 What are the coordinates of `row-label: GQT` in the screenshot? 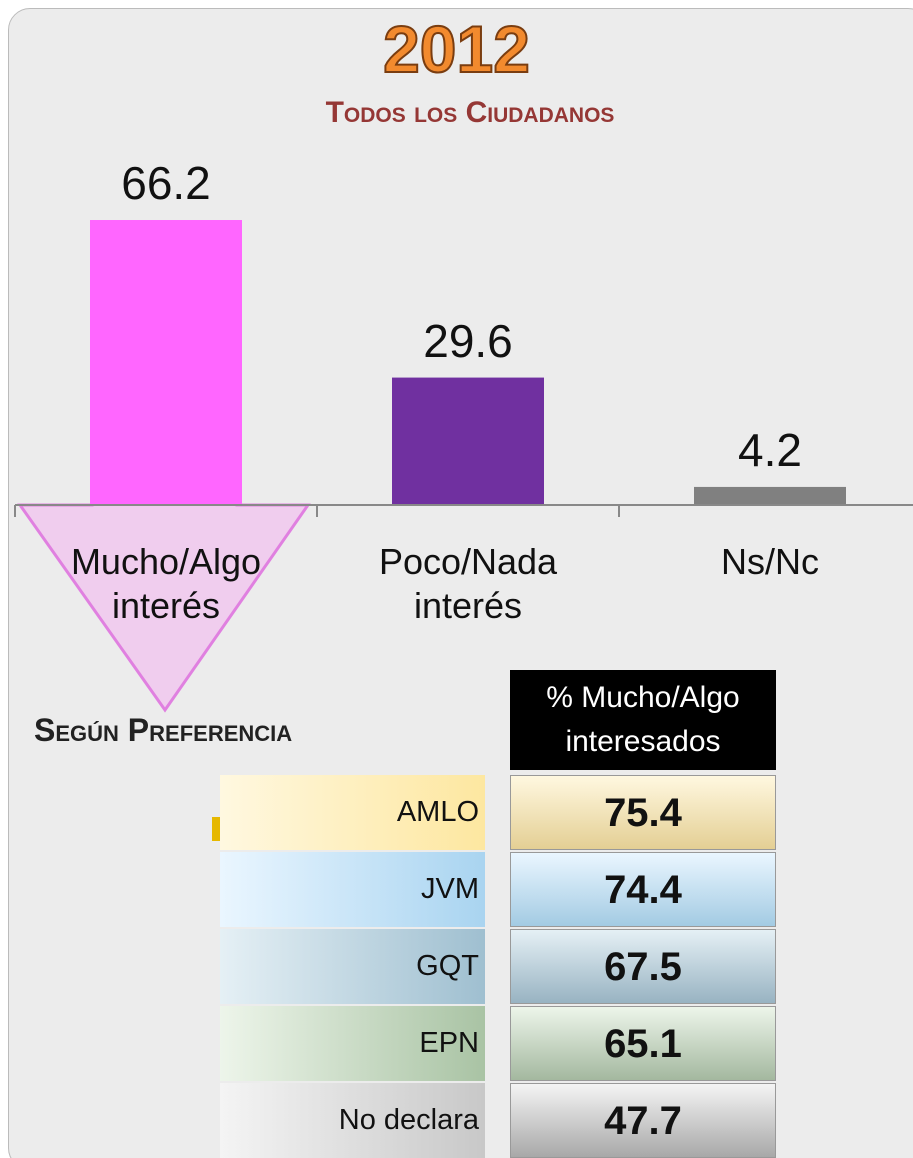 It's located at (352, 966).